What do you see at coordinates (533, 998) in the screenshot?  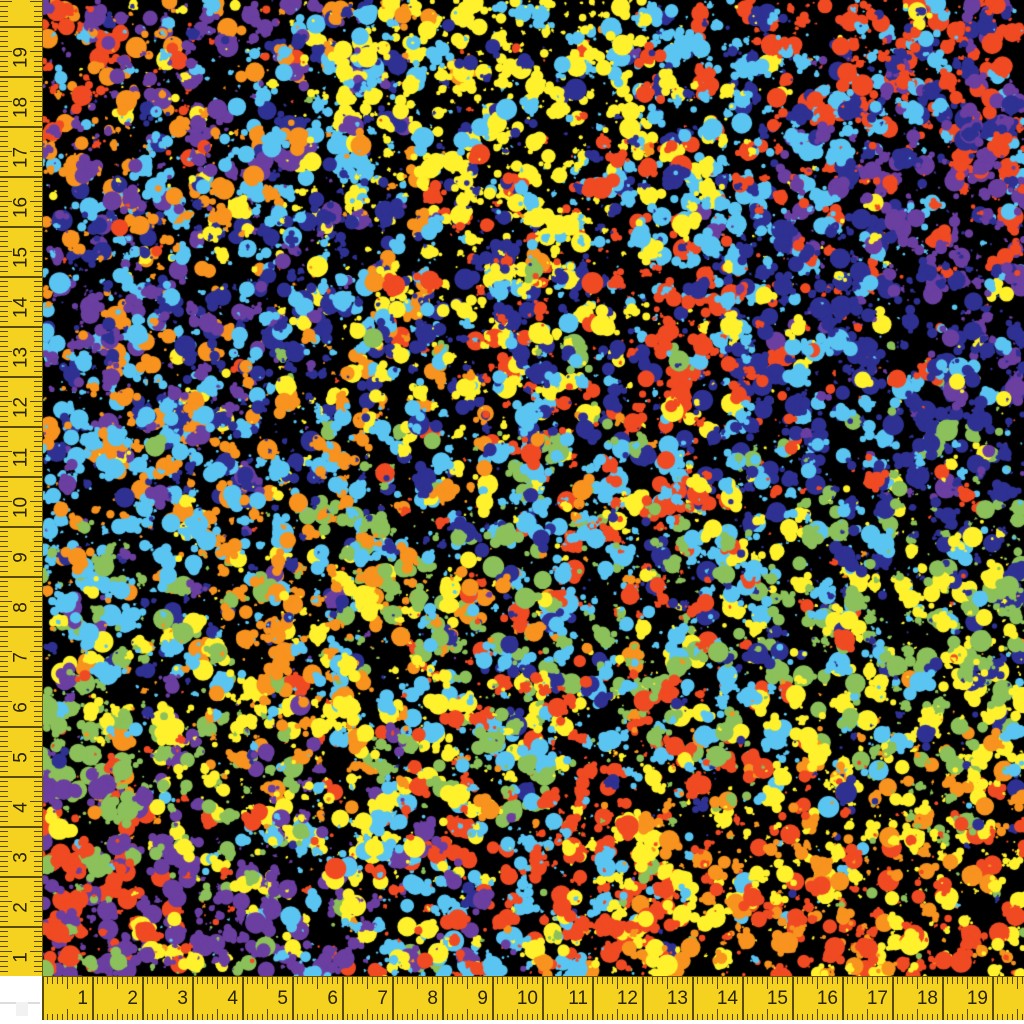 I see `horizontal-ruler: 123456789101112131415161718192` at bounding box center [533, 998].